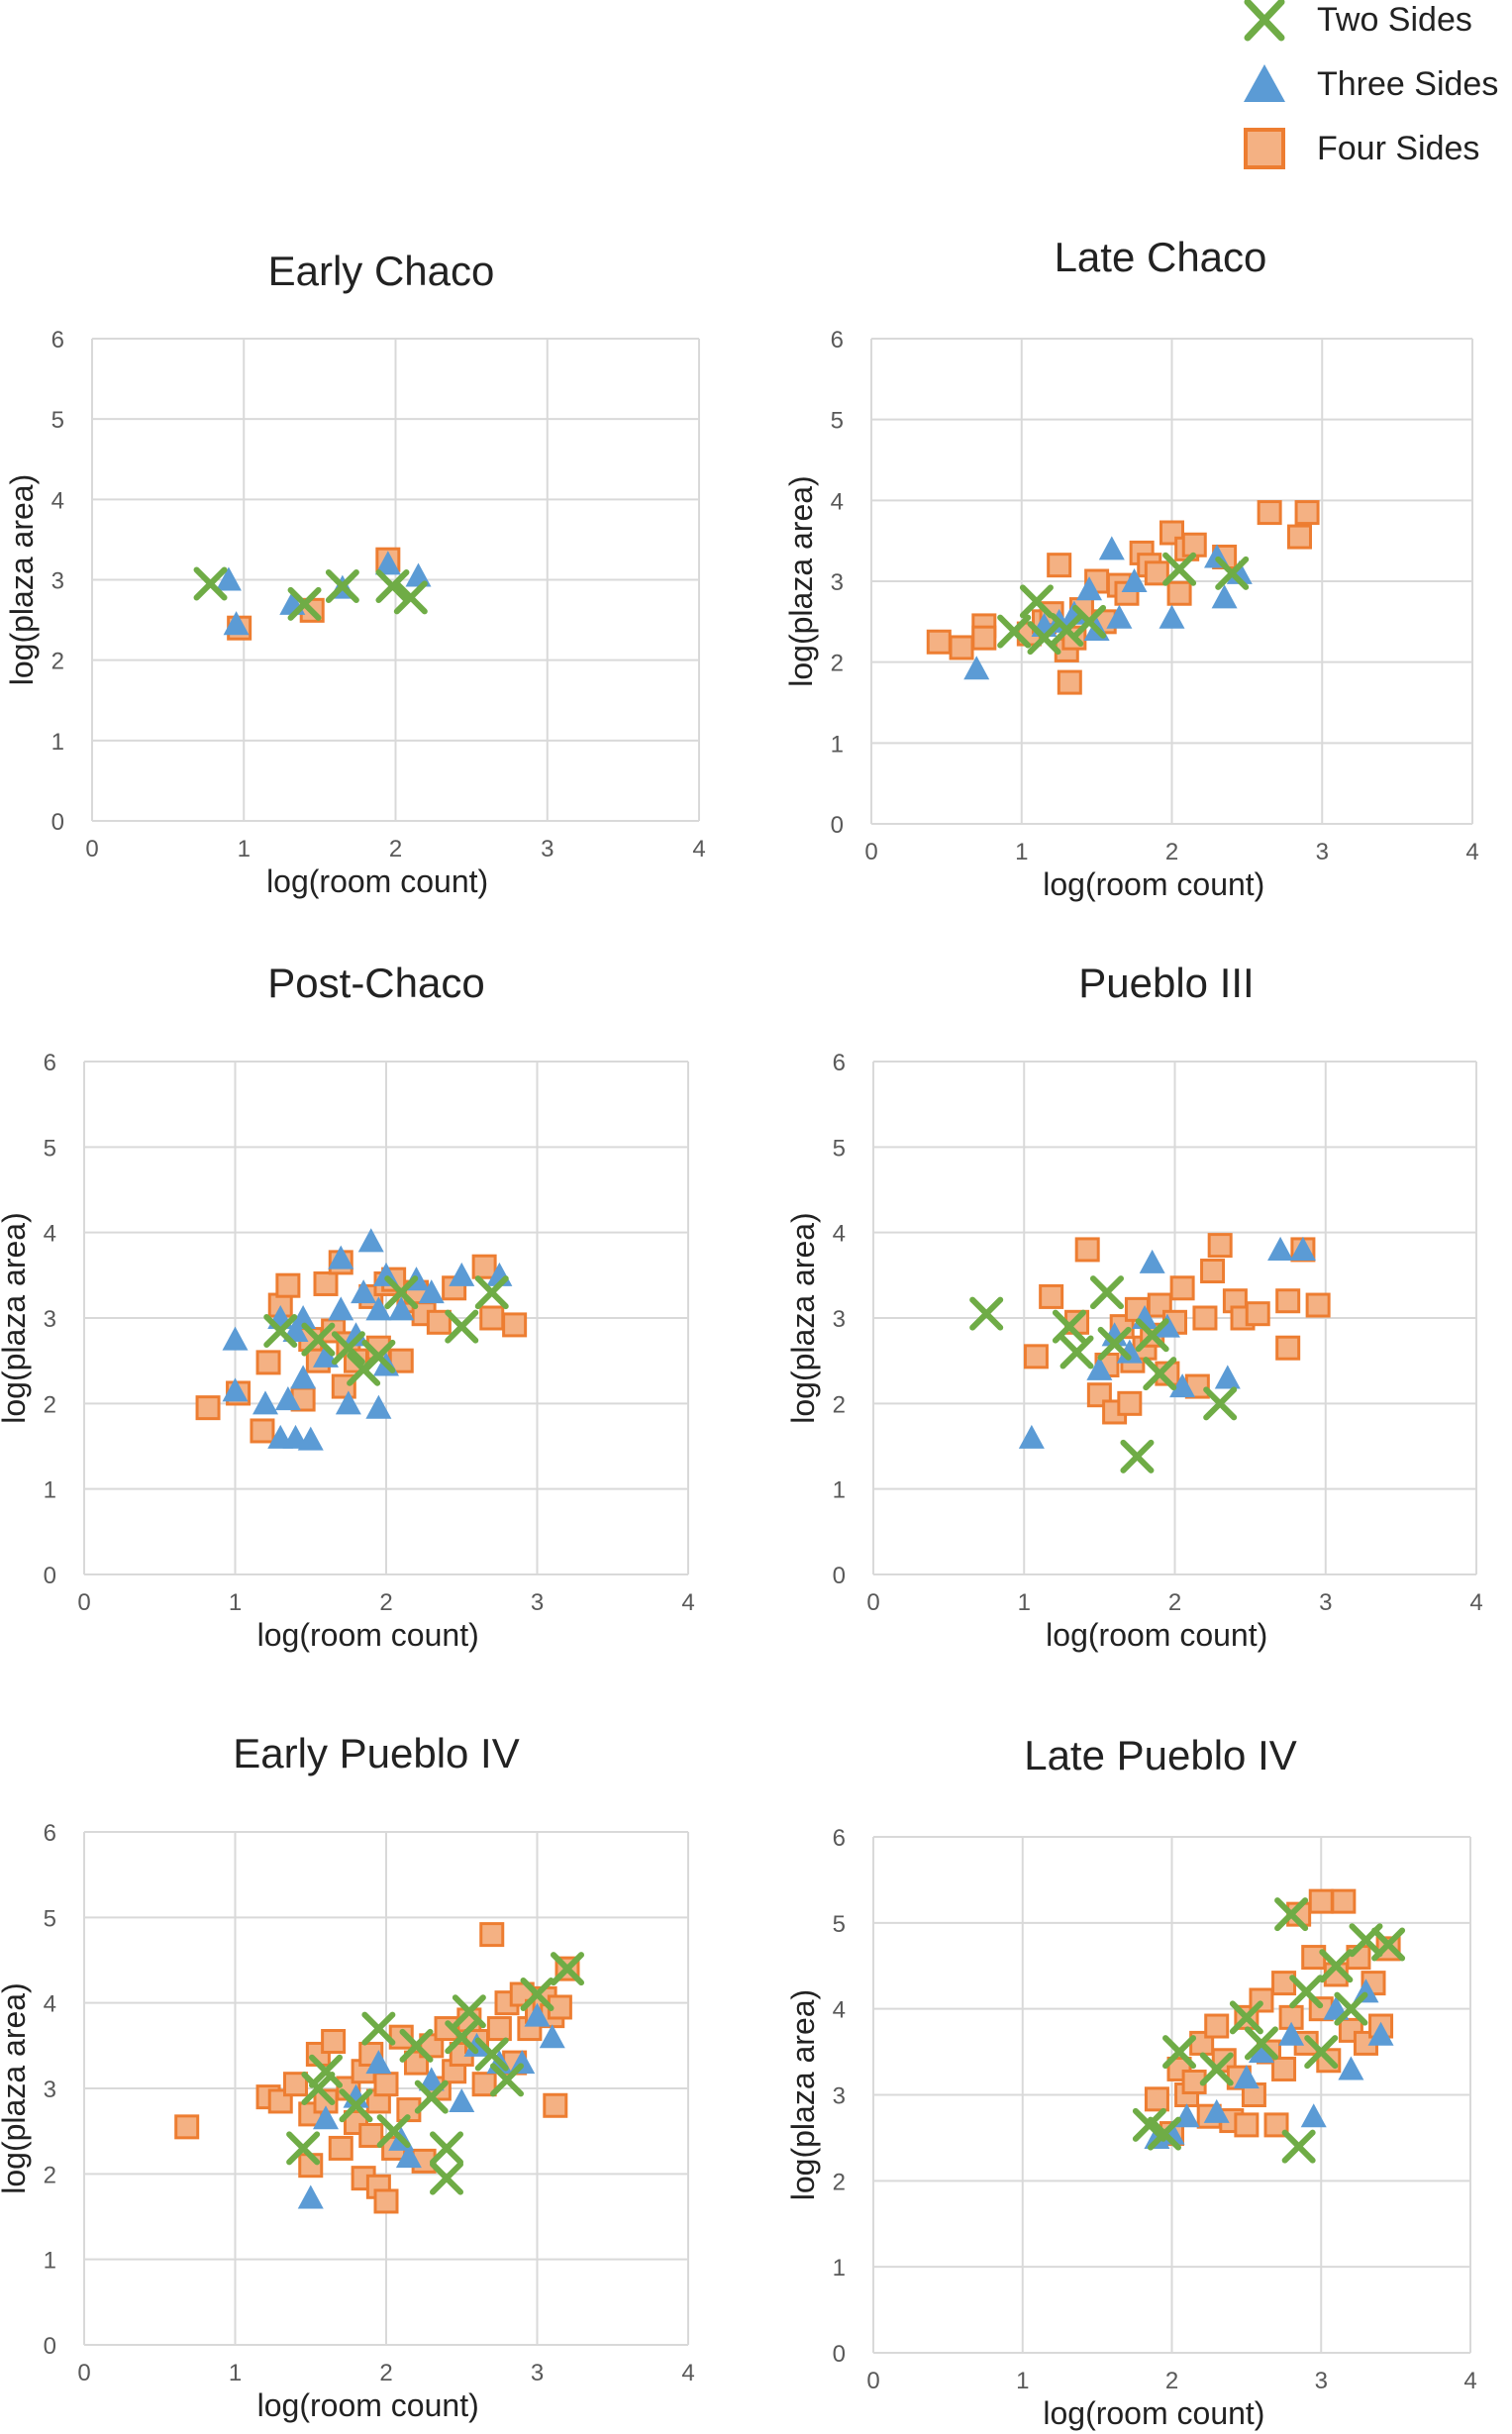 The width and height of the screenshot is (1512, 2434). Describe the element at coordinates (244, 849) in the screenshot. I see `x-tick-label: 1` at that location.